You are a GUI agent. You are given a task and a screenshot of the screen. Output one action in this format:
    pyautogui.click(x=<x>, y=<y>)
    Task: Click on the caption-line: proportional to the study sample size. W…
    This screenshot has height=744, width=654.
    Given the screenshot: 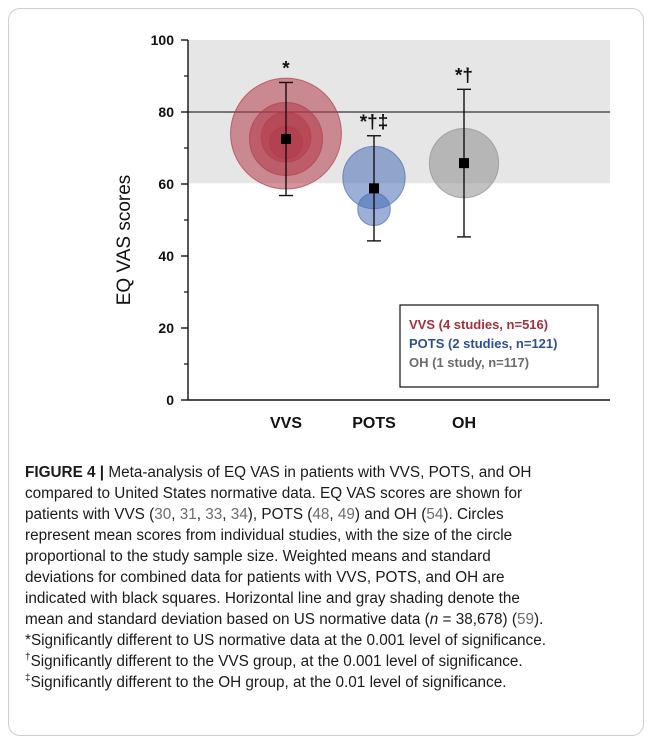 What is the action you would take?
    pyautogui.click(x=331, y=556)
    